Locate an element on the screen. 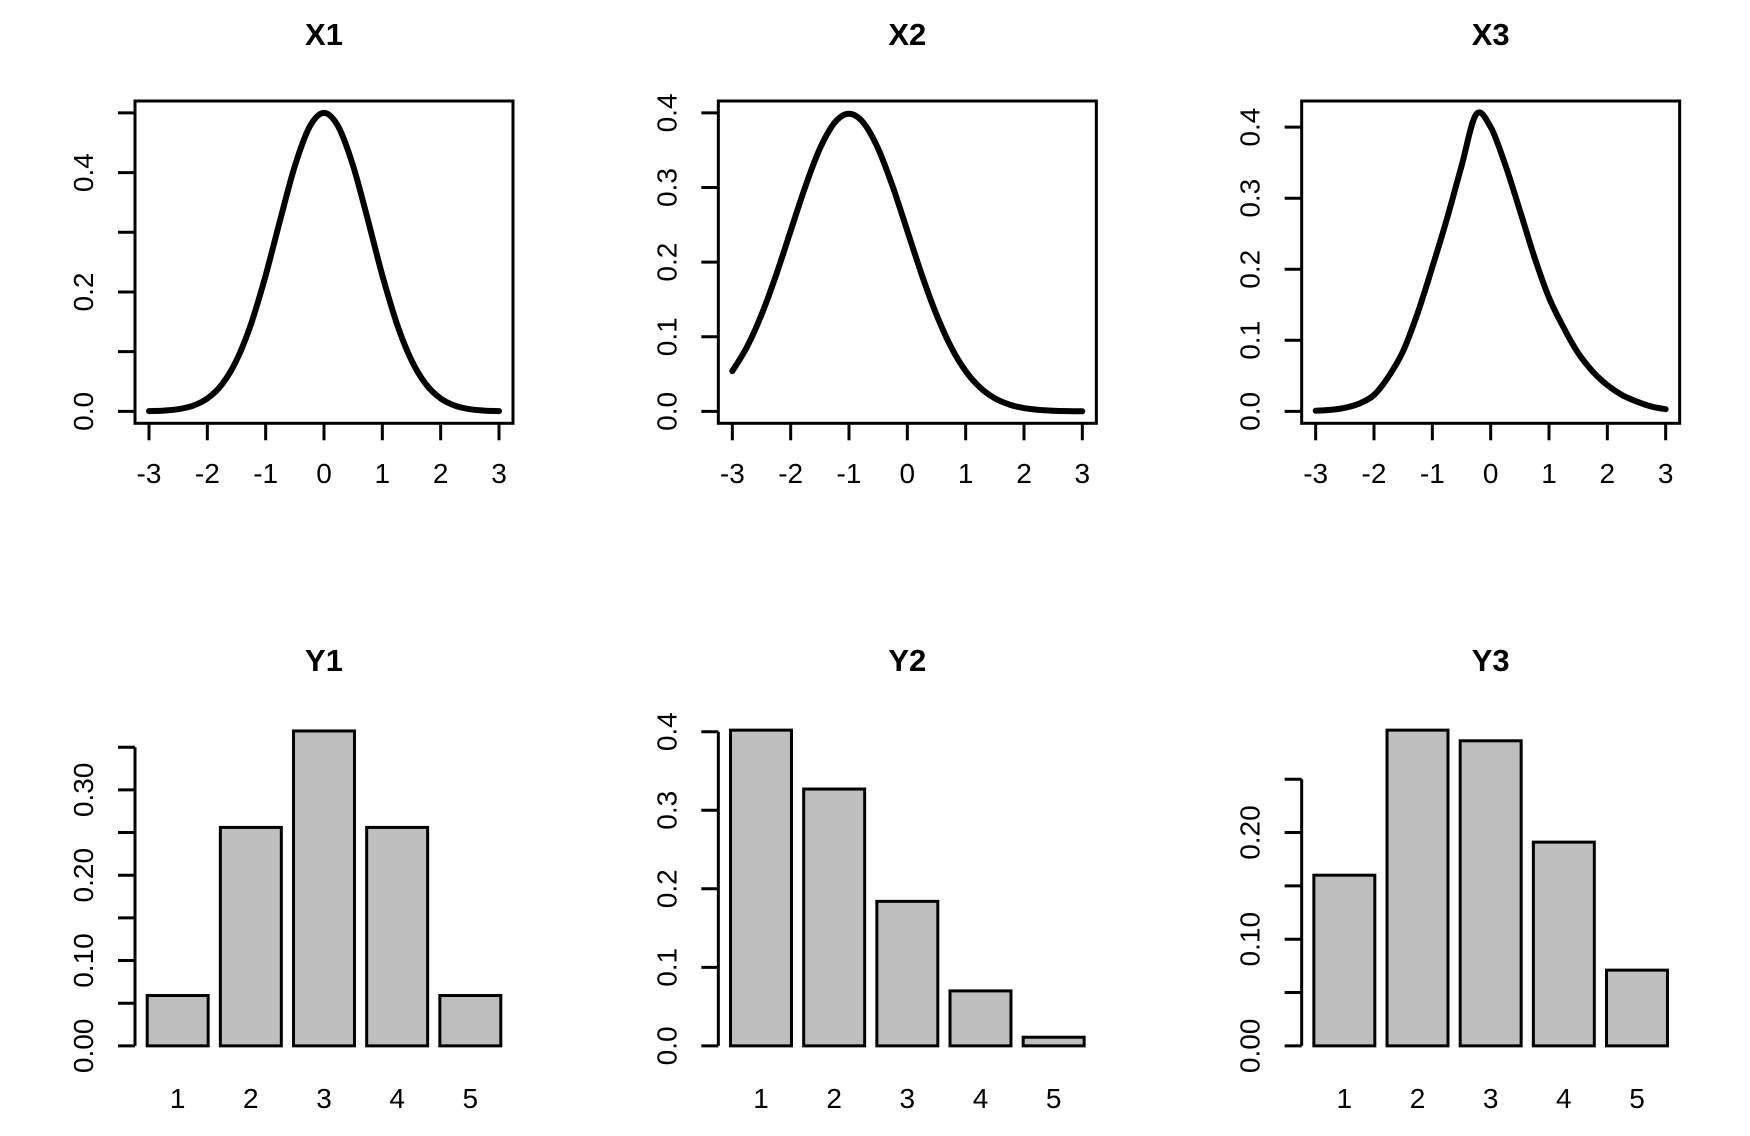 The height and width of the screenshot is (1136, 1750). panel-title: X1 is located at coordinates (324, 34).